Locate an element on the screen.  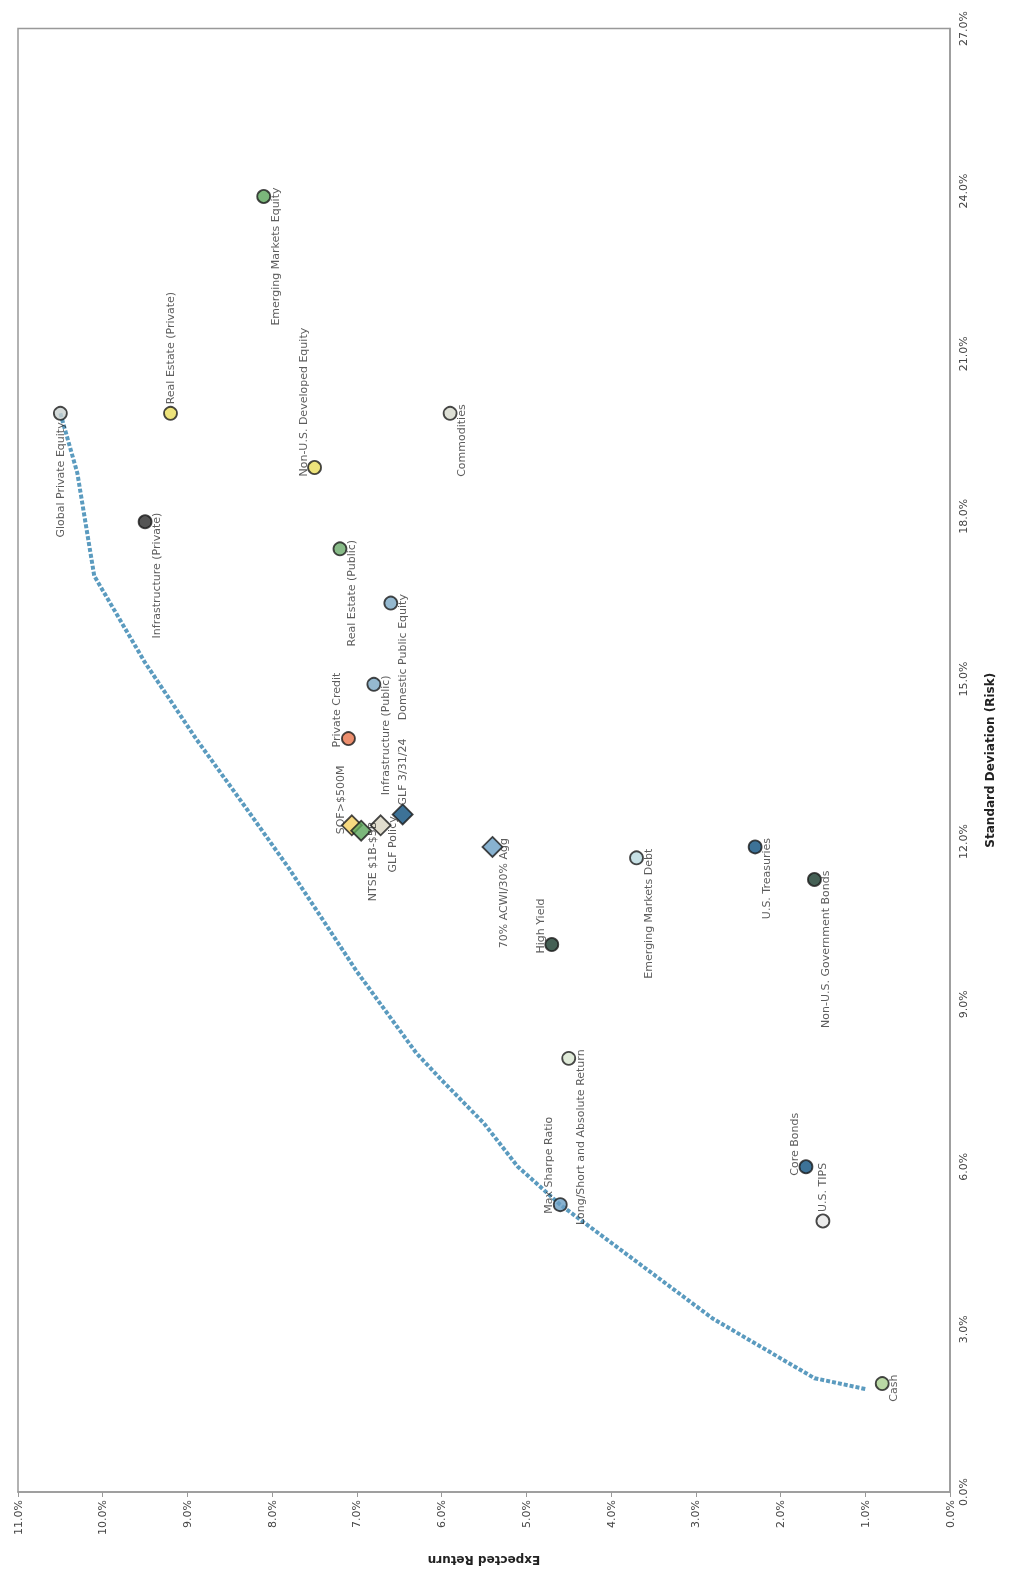
text: NTSE $1B-$5B is located at coordinates (373, 861).